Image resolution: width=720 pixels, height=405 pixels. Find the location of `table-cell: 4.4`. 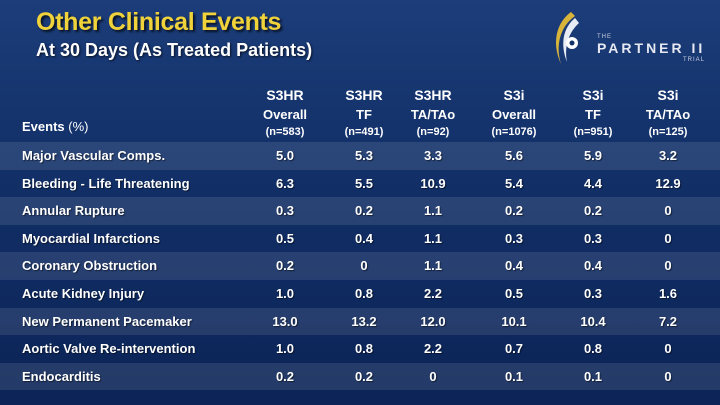

table-cell: 4.4 is located at coordinates (593, 183).